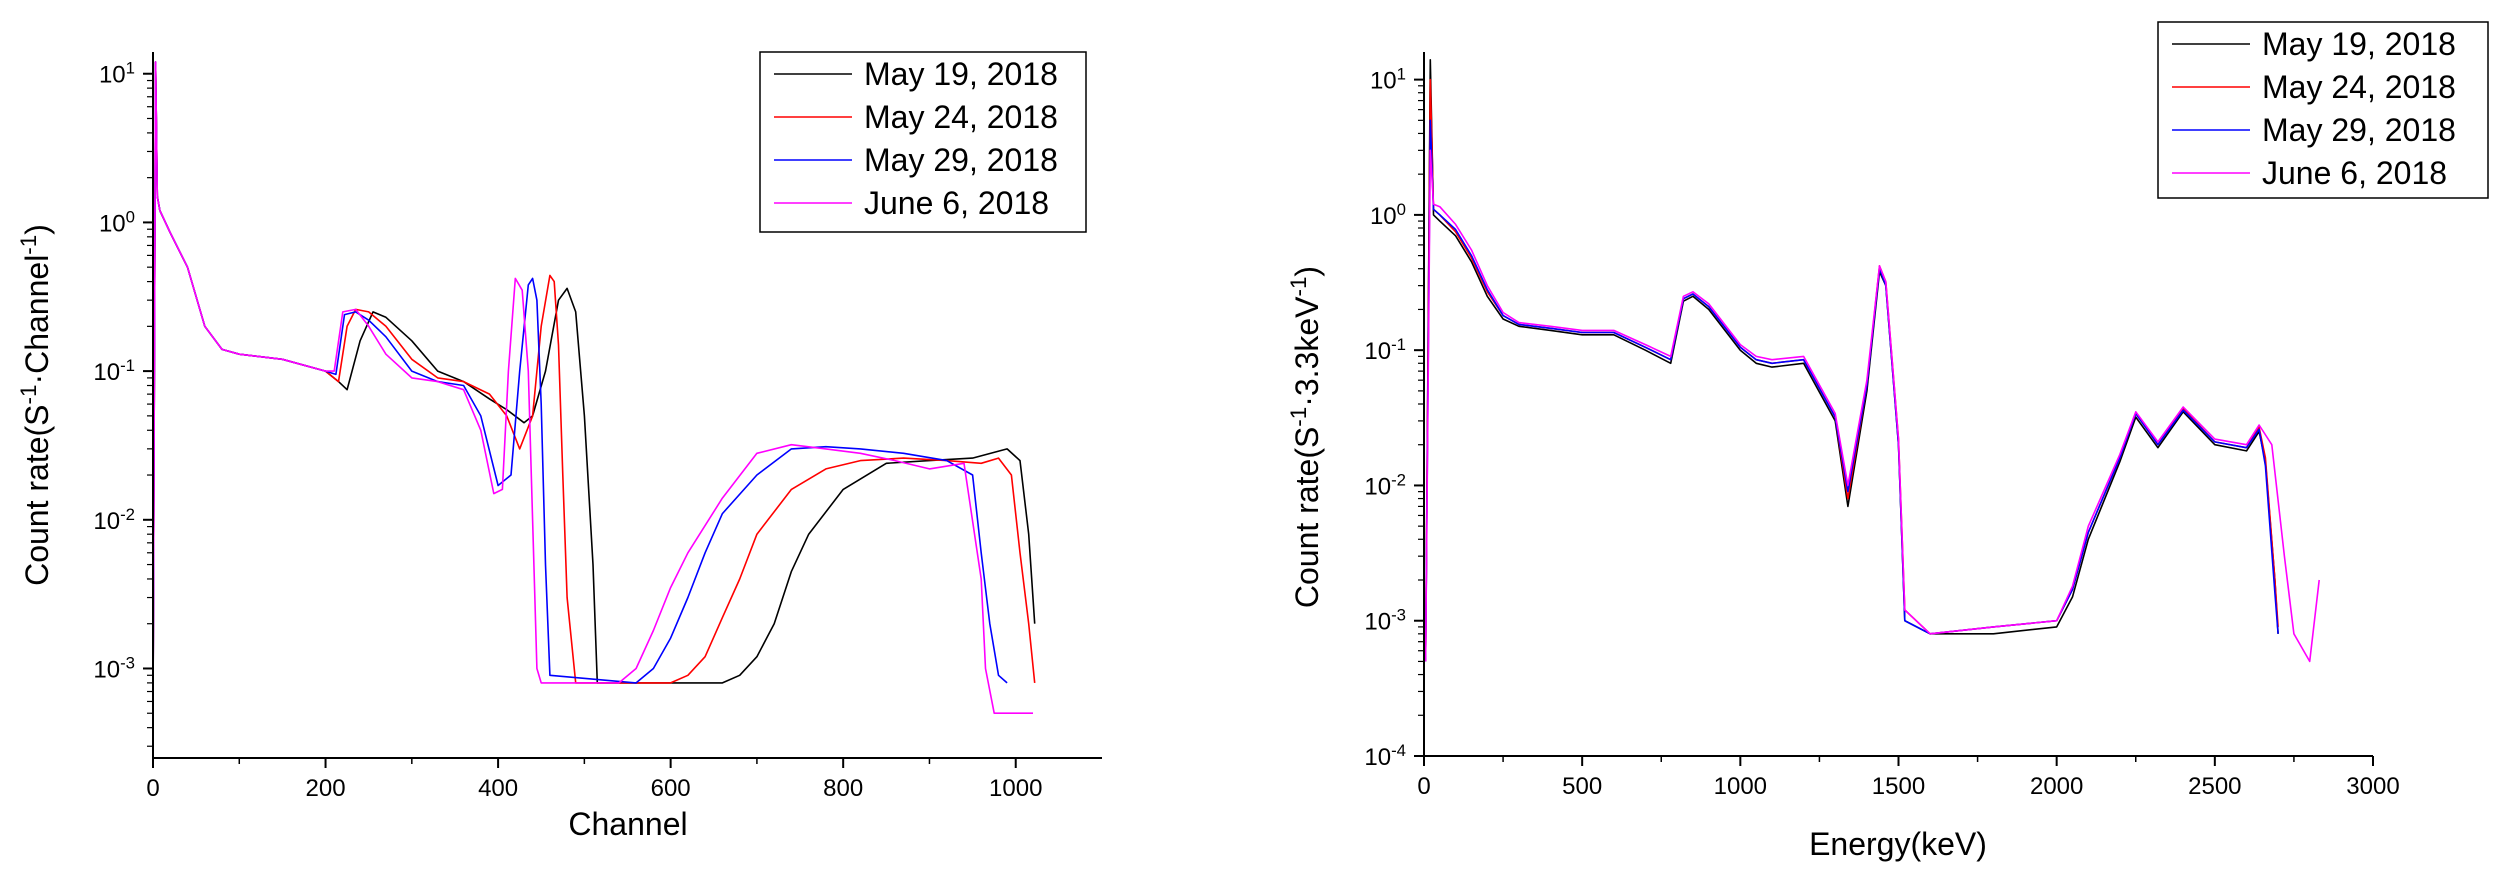  Describe the element at coordinates (2372, 786) in the screenshot. I see `x-tick-label: 3000` at that location.